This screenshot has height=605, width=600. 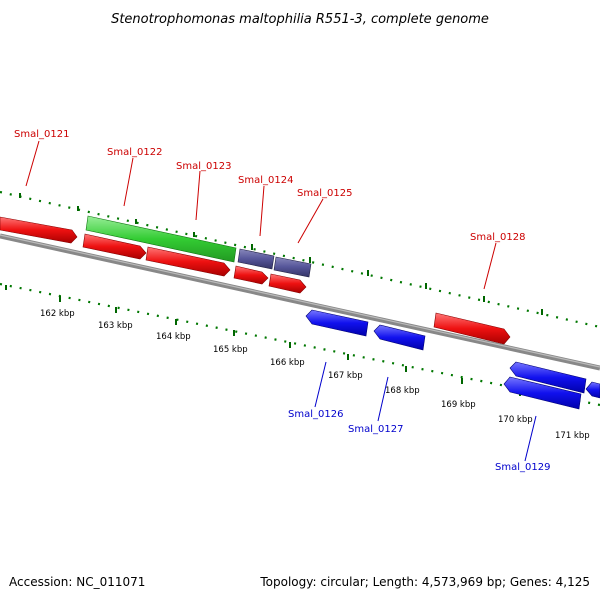 What do you see at coordinates (458, 405) in the screenshot?
I see `ruler-tick-label: 169 kbp` at bounding box center [458, 405].